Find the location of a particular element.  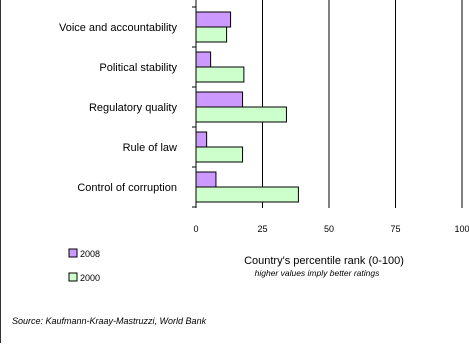

bar-layer is located at coordinates (247, 107).